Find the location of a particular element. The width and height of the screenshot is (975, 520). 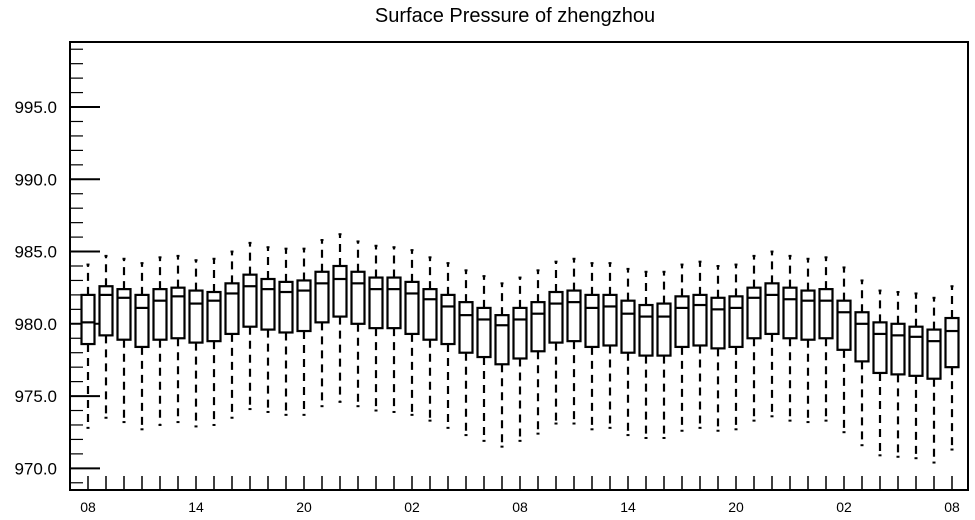

y-tick-label: 990.0 is located at coordinates (35, 179).